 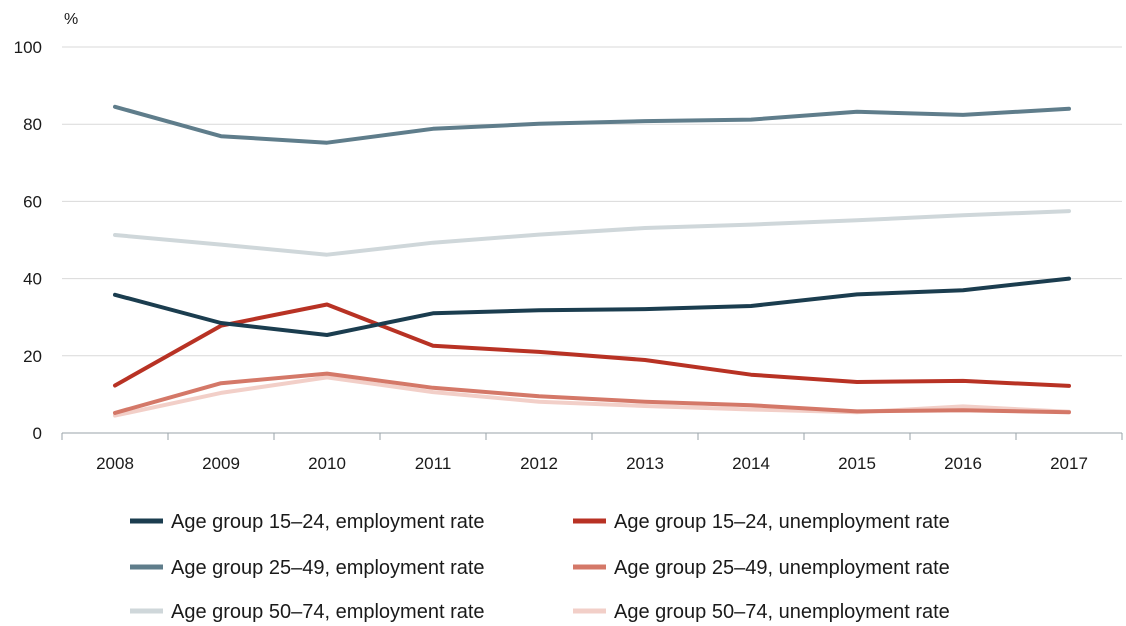 What do you see at coordinates (32, 356) in the screenshot?
I see `y-tick-label: 20` at bounding box center [32, 356].